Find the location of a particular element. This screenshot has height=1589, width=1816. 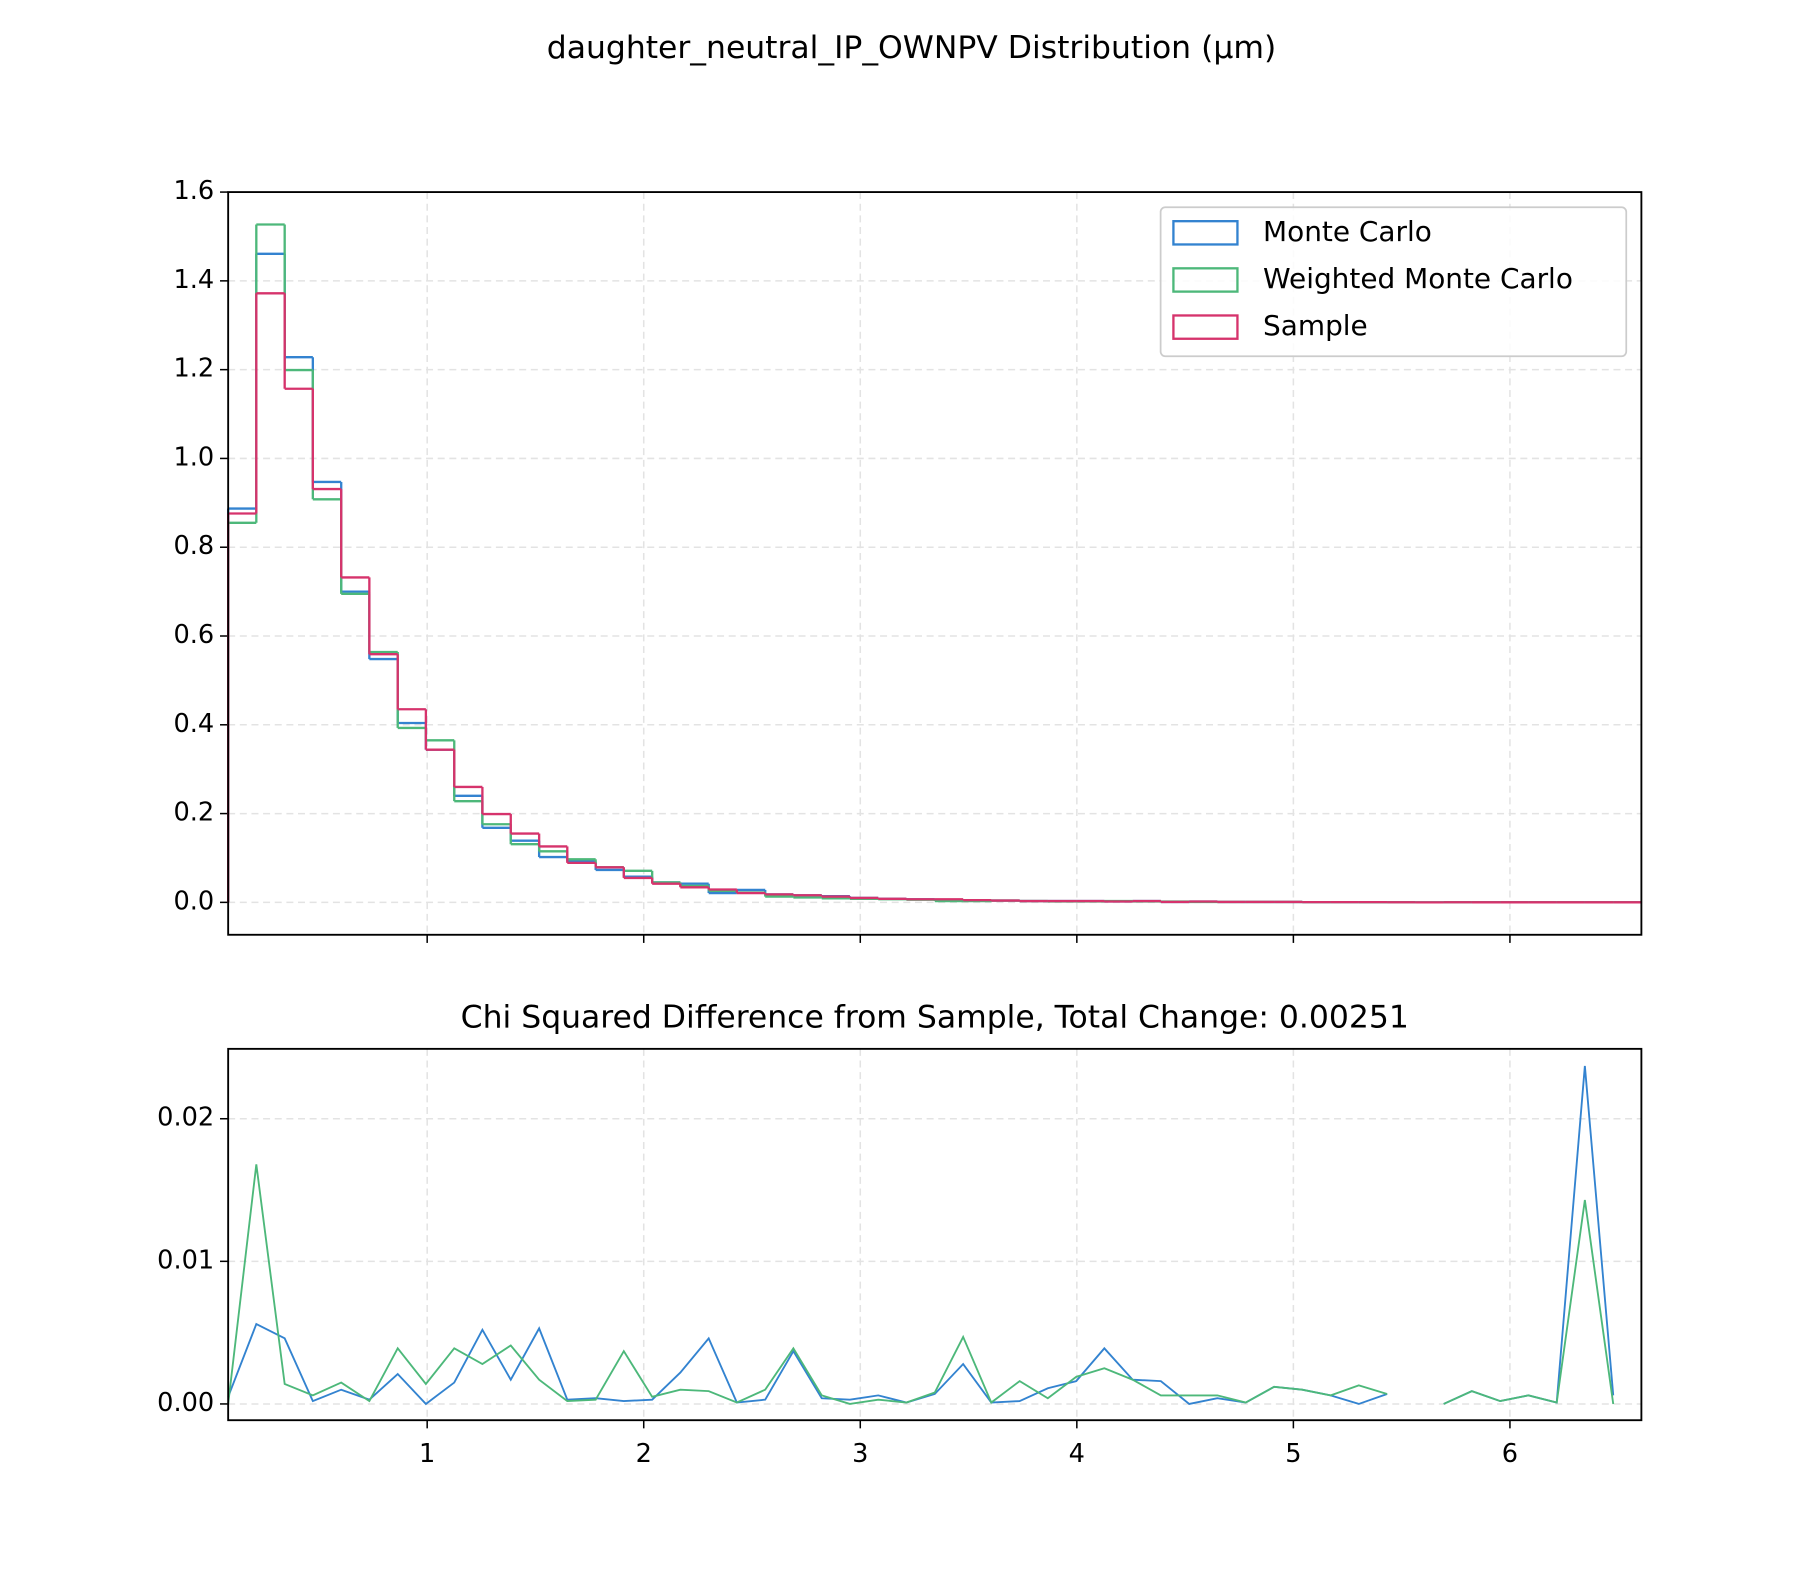

y-tick-label: 0.01 is located at coordinates (185, 1260).